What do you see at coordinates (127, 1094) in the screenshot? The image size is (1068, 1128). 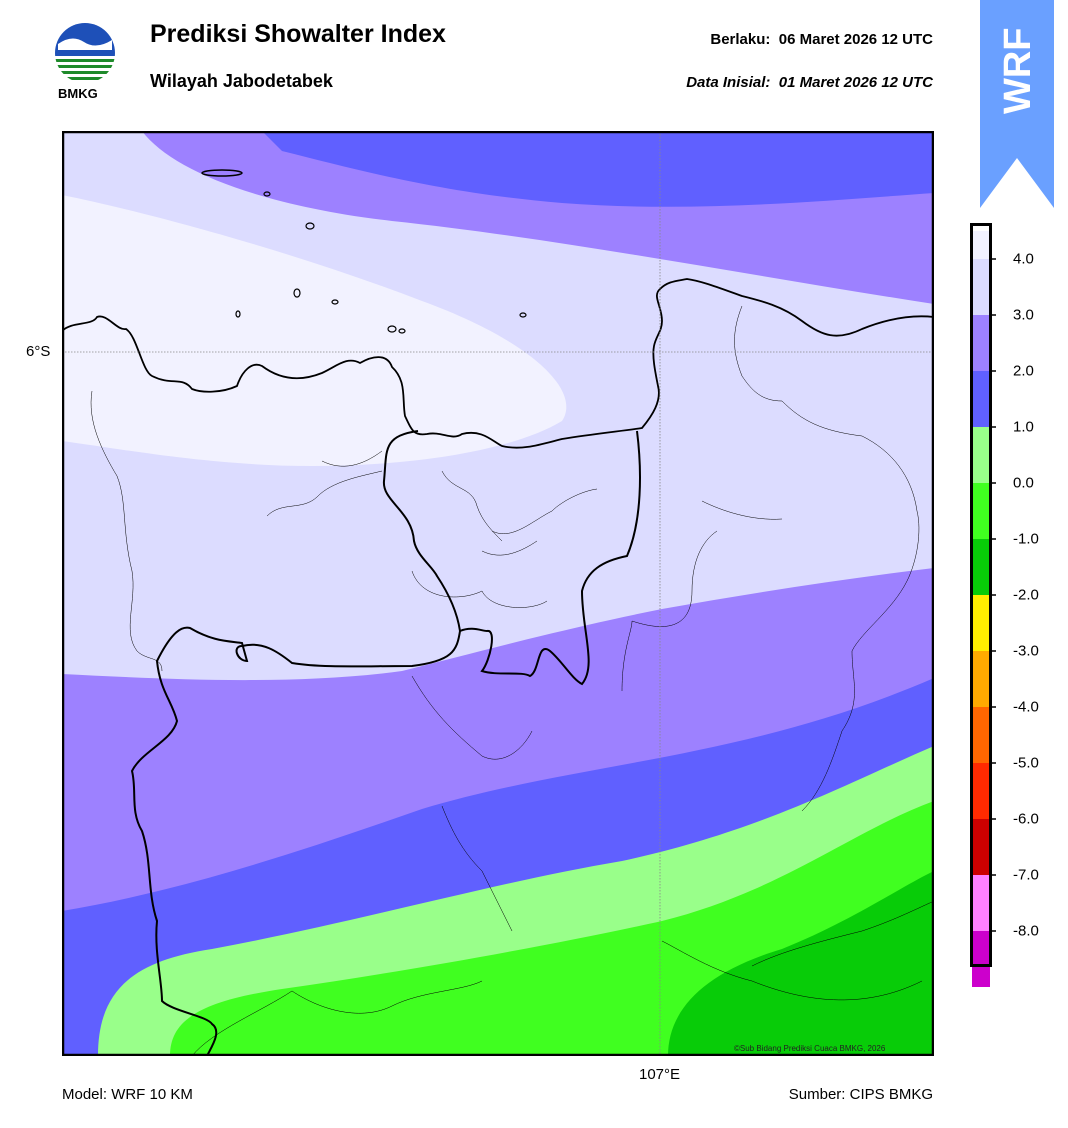 I see `model-label: Model: WRF 10 KM` at bounding box center [127, 1094].